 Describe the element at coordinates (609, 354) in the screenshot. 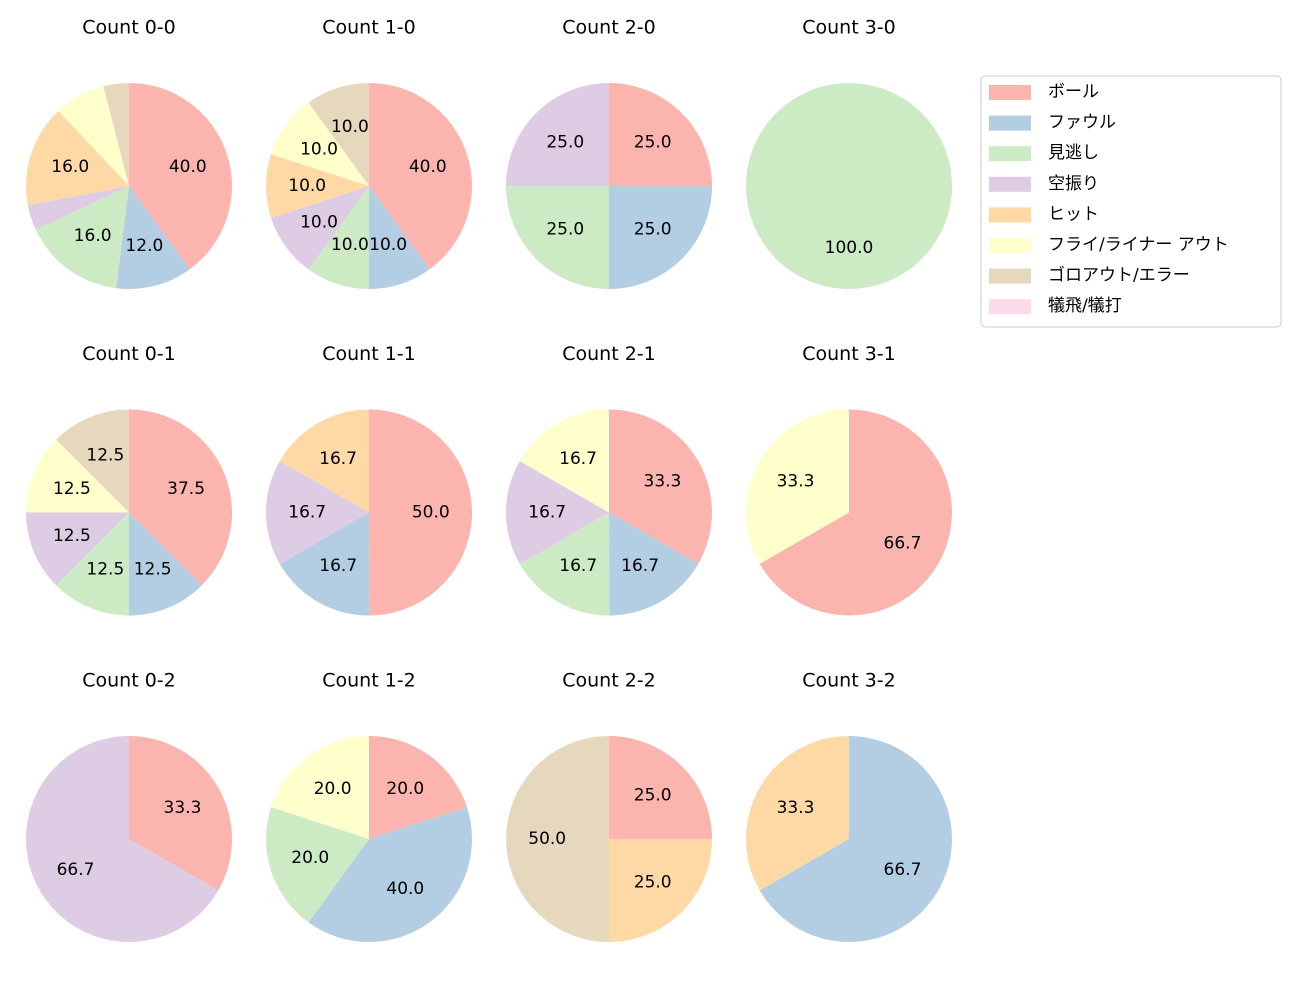

I see `chart-title: Count 2-1` at that location.